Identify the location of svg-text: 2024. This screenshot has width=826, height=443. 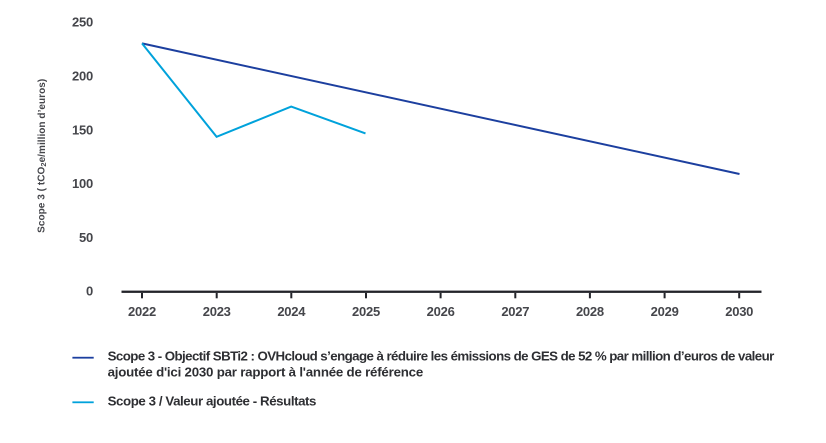
(291, 311).